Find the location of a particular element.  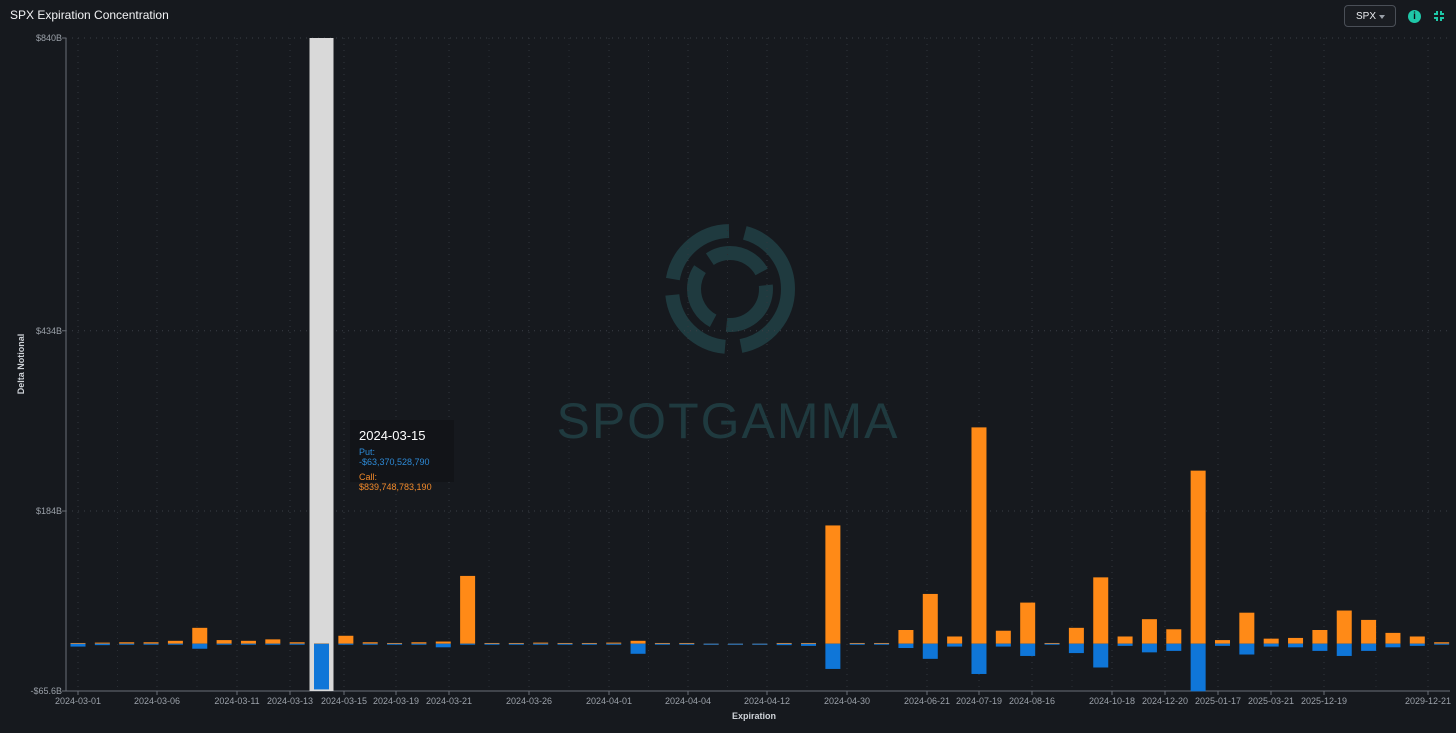

watermark-text: SPOTGAMMA is located at coordinates (727, 421).